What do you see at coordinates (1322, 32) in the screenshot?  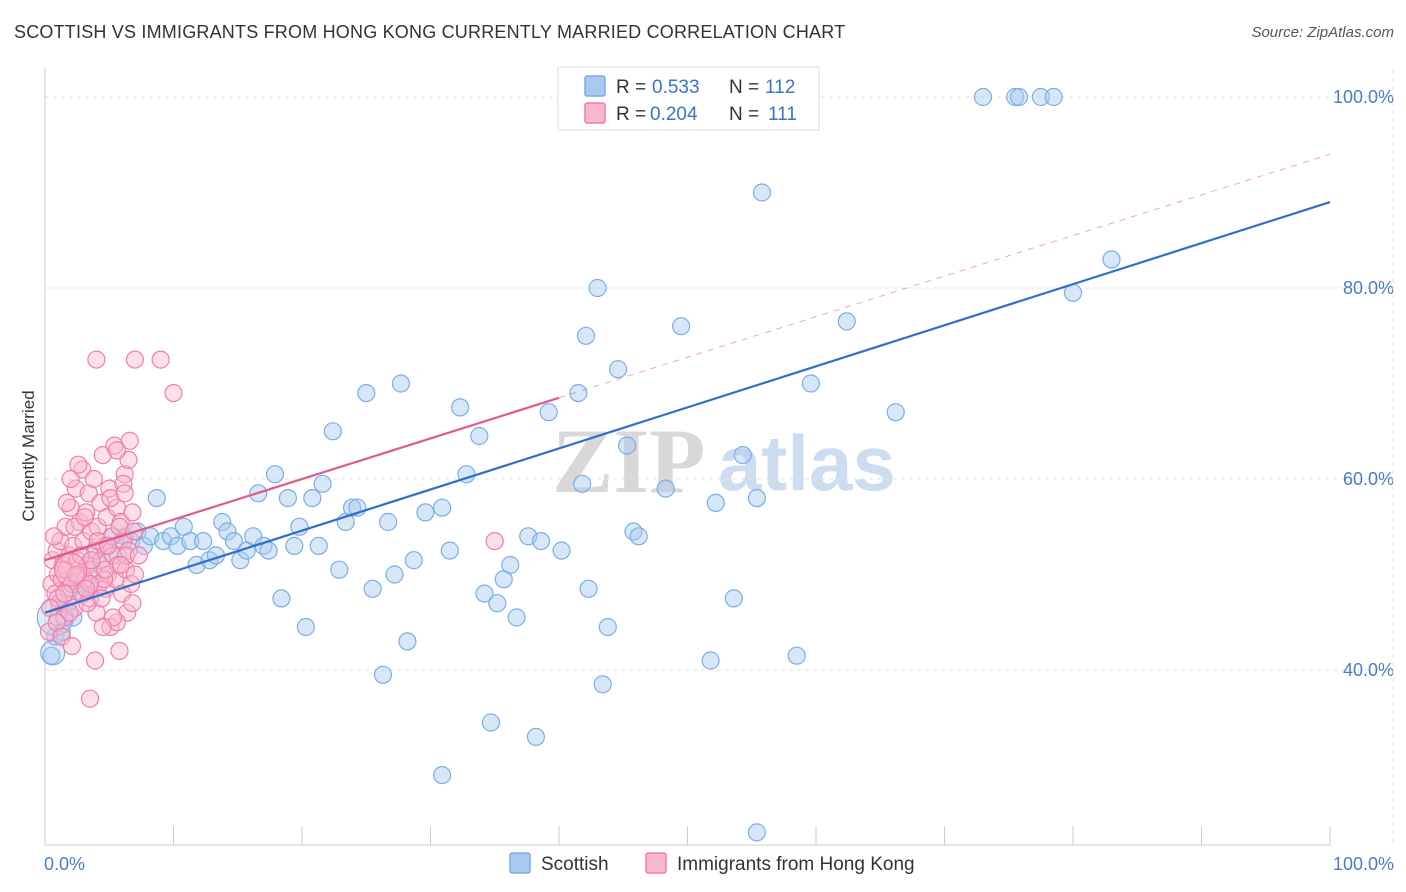 I see `source-label: Source: ZipAtlas.com` at bounding box center [1322, 32].